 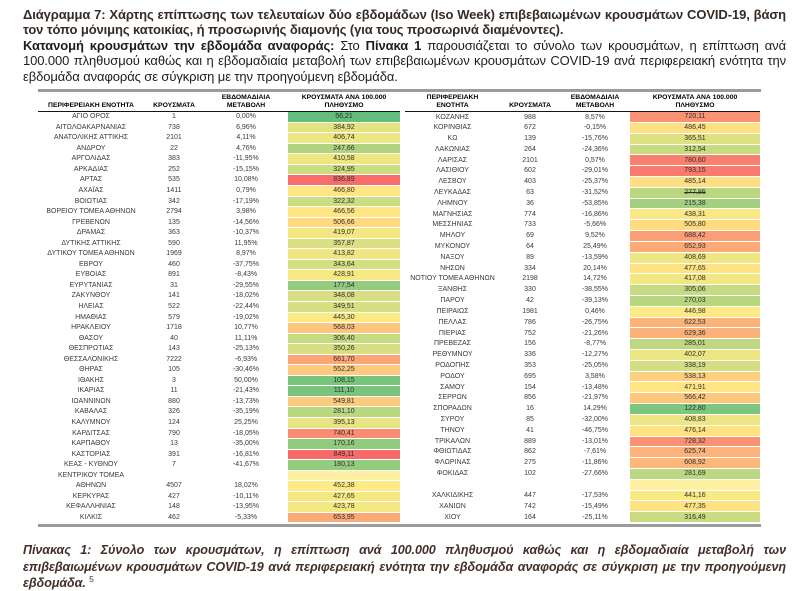 I want to click on region-name-cell: ΚΑΣΤΟΡΙΑΣ, so click(x=91, y=454).